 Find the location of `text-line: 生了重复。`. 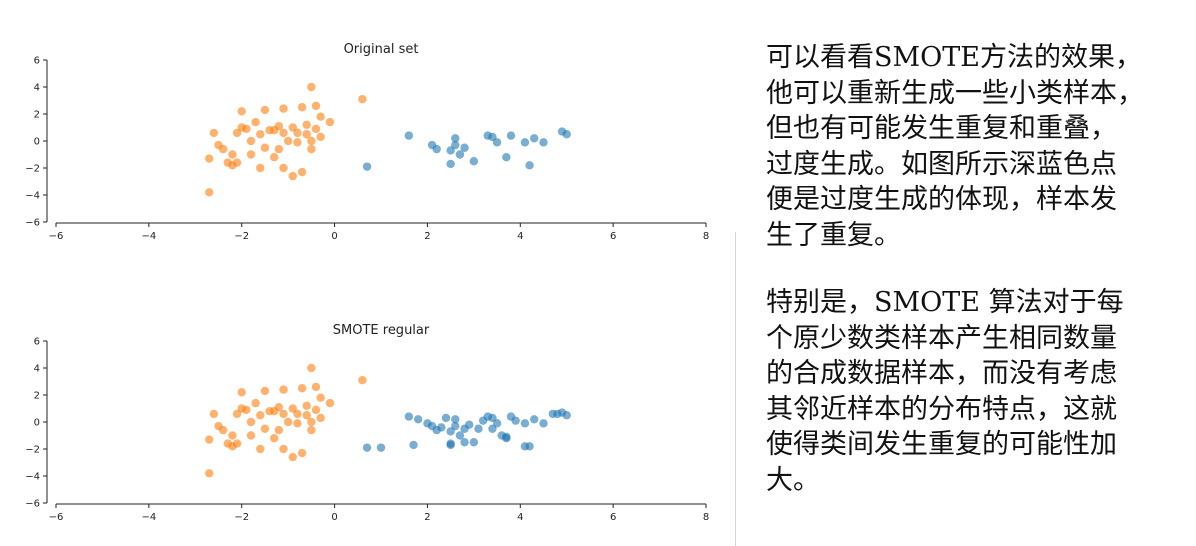

text-line: 生了重复。 is located at coordinates (833, 235).